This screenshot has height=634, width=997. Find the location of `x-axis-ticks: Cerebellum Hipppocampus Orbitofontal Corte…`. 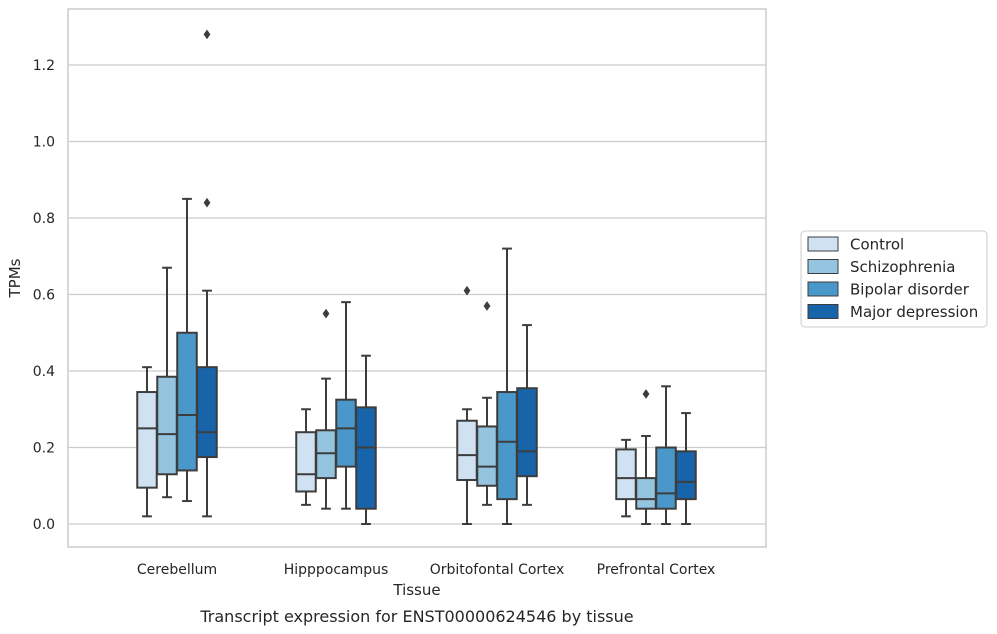

x-axis-ticks: Cerebellum Hipppocampus Orbitofontal Corte… is located at coordinates (426, 570).